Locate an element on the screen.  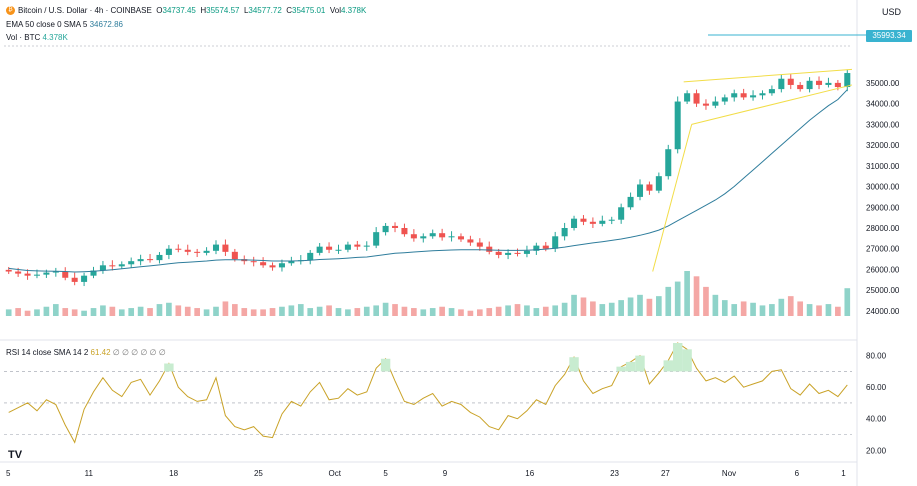
rsi-tick-label: 80.00 is located at coordinates (876, 356).